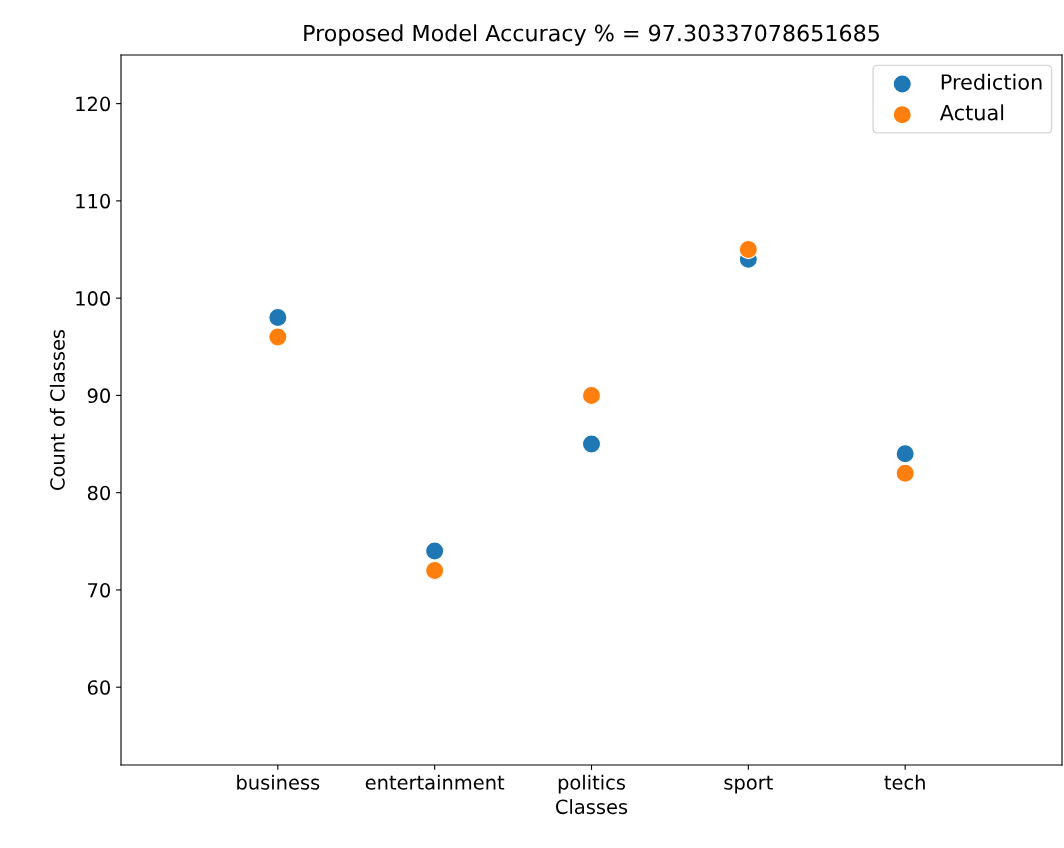 The image size is (1064, 848). Describe the element at coordinates (435, 782) in the screenshot. I see `x-tick-label: entertainment` at that location.